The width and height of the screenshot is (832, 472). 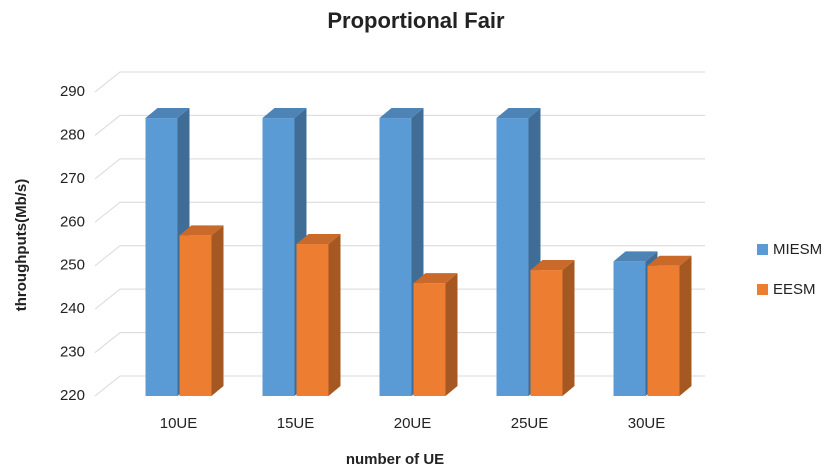 I want to click on x-tick-label: 20UE, so click(x=413, y=423).